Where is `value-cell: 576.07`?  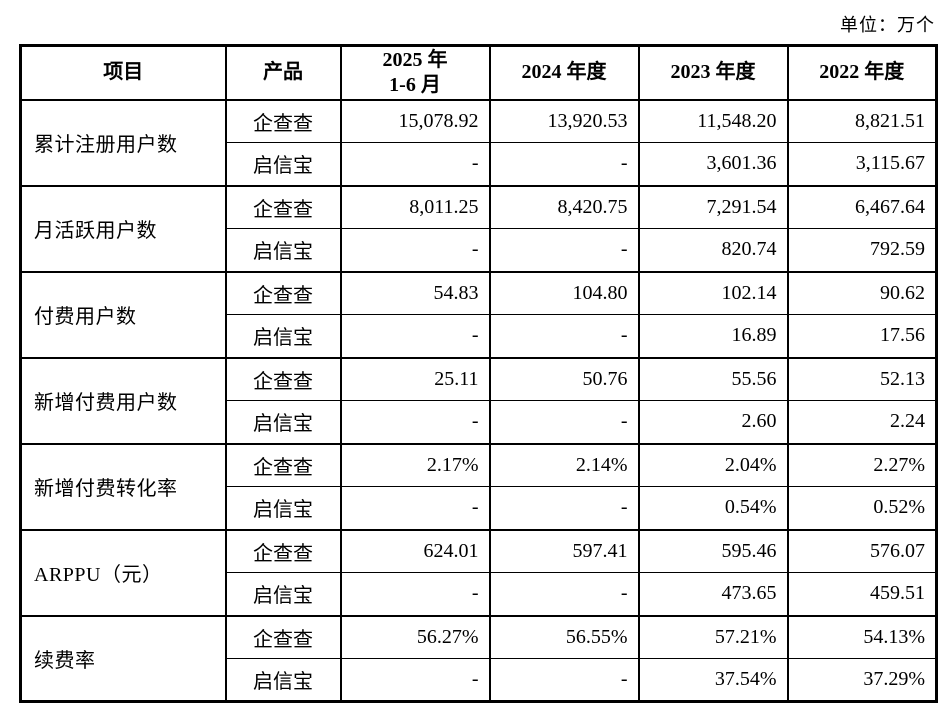
value-cell: 576.07 is located at coordinates (862, 550).